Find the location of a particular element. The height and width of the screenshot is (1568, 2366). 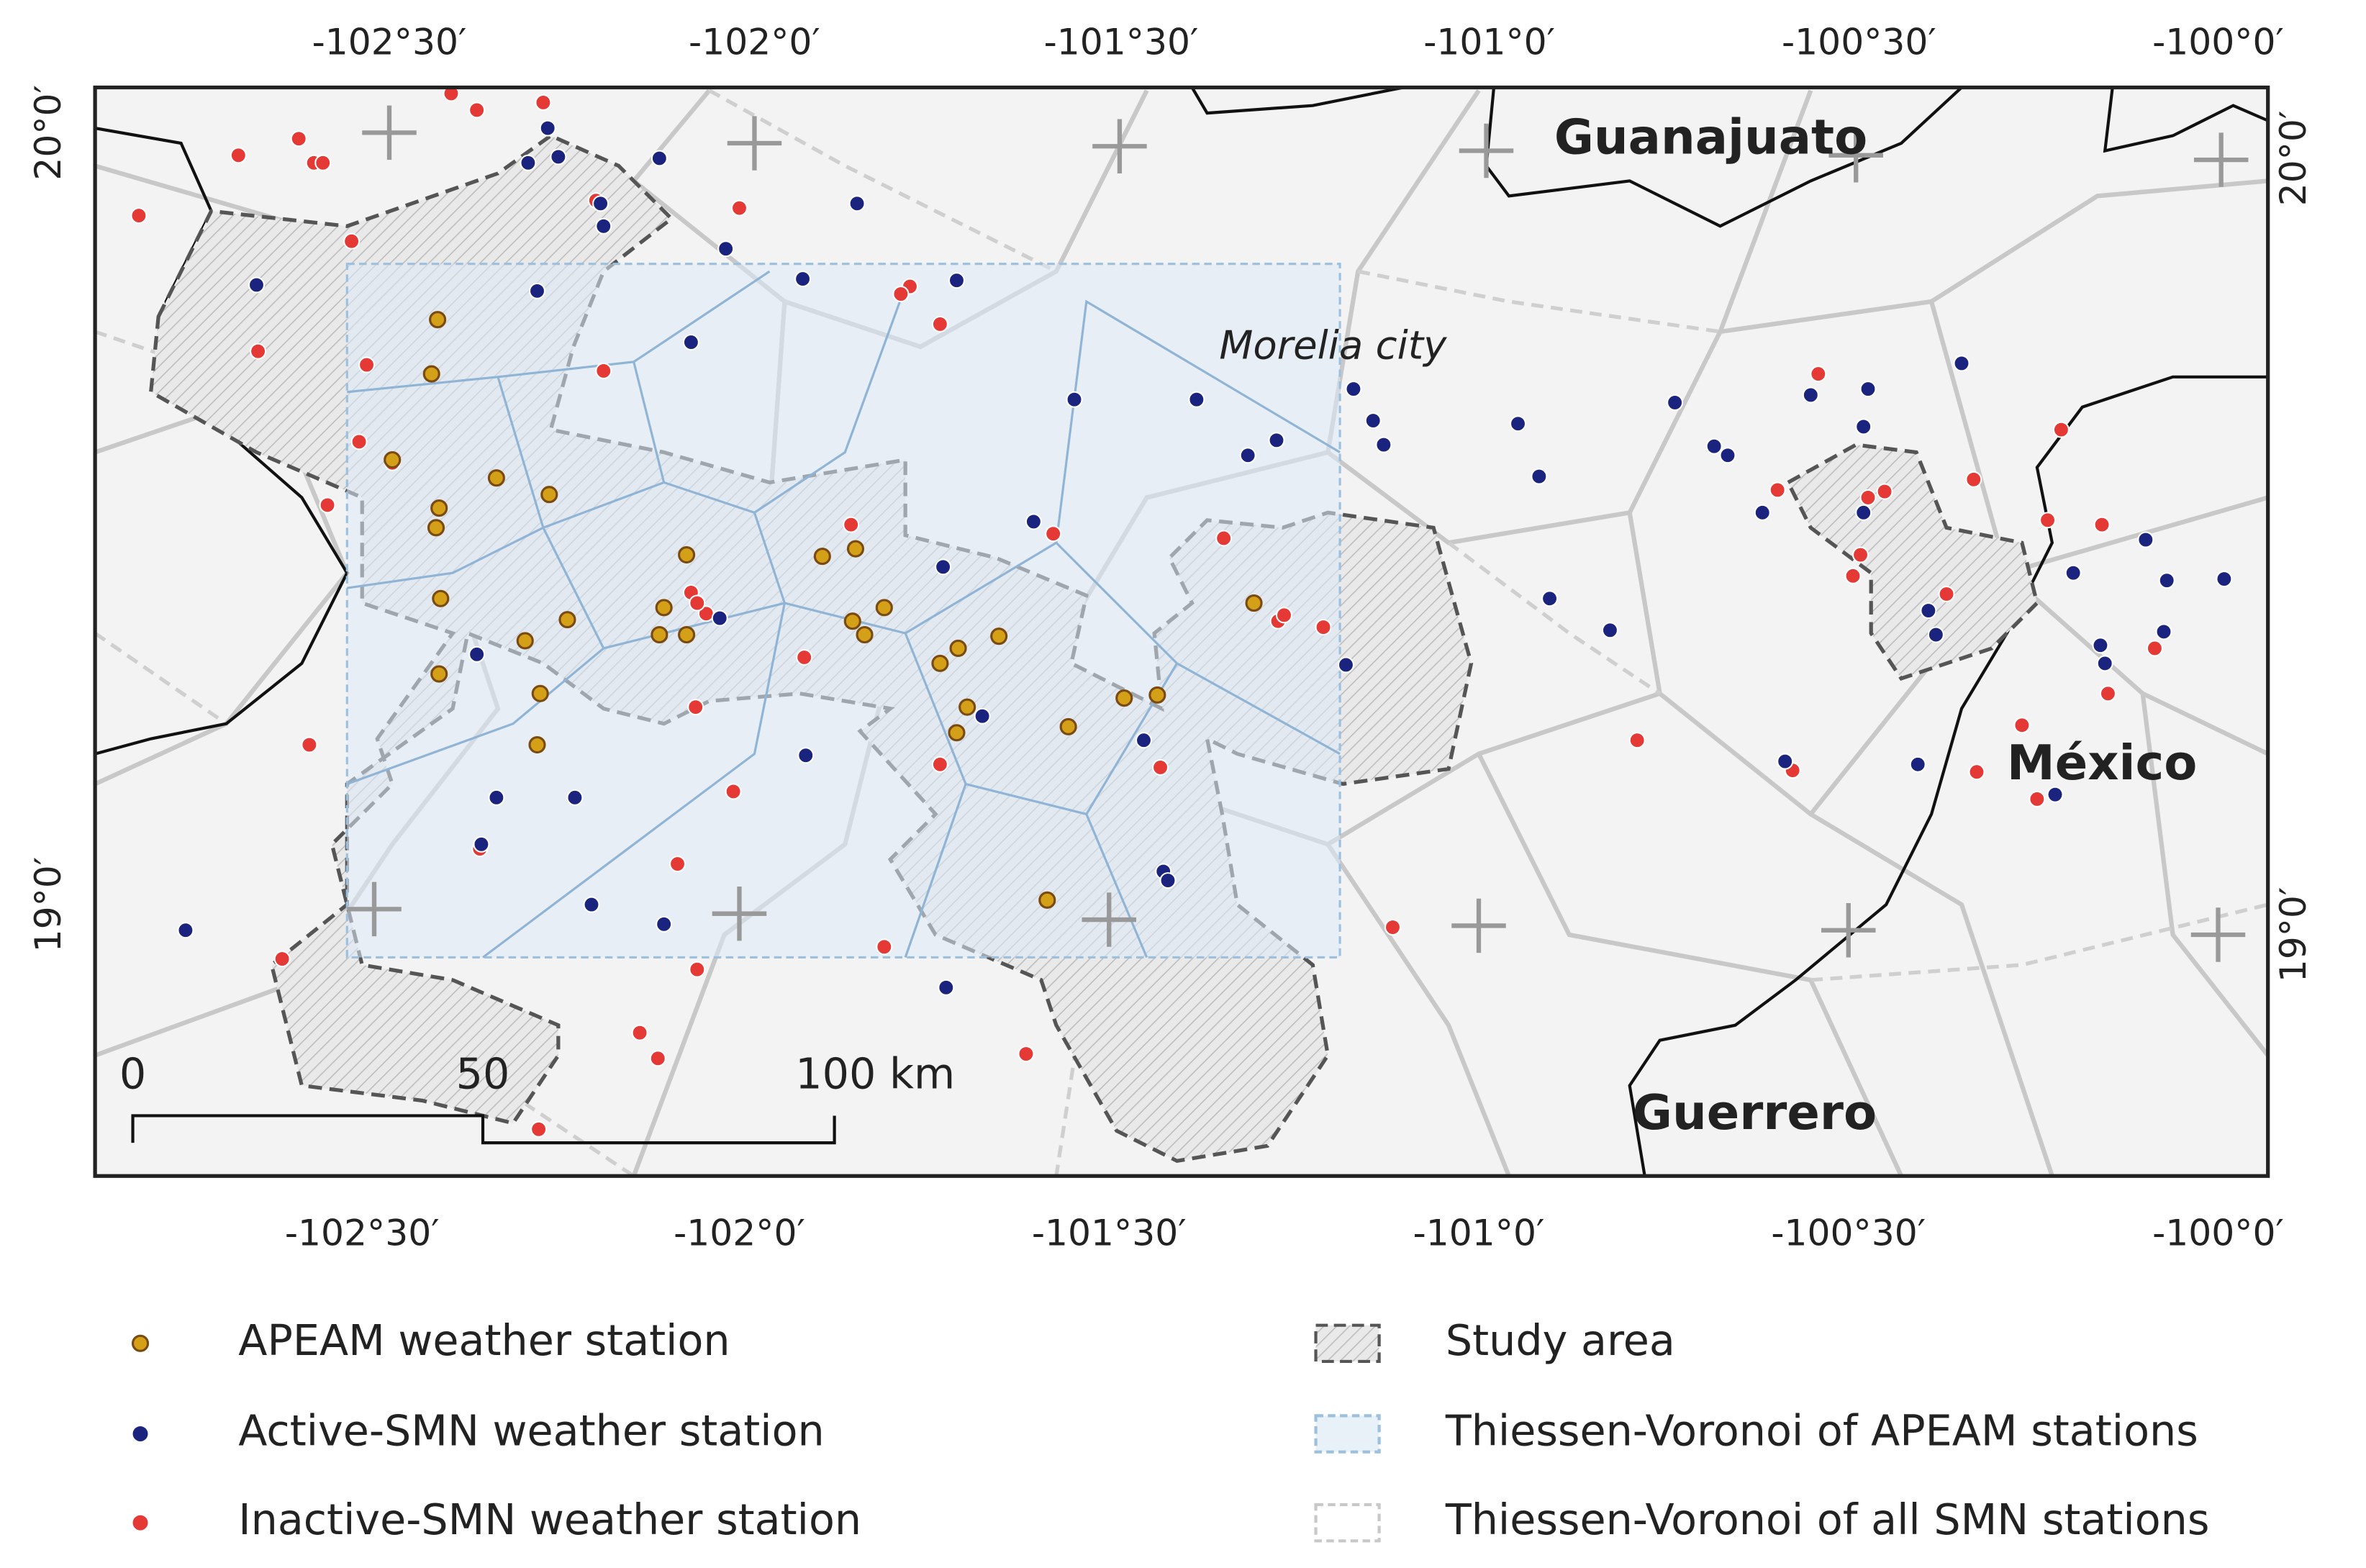

legend-label: Thiessen-Voronoi of all SMN stations is located at coordinates (1827, 1519).